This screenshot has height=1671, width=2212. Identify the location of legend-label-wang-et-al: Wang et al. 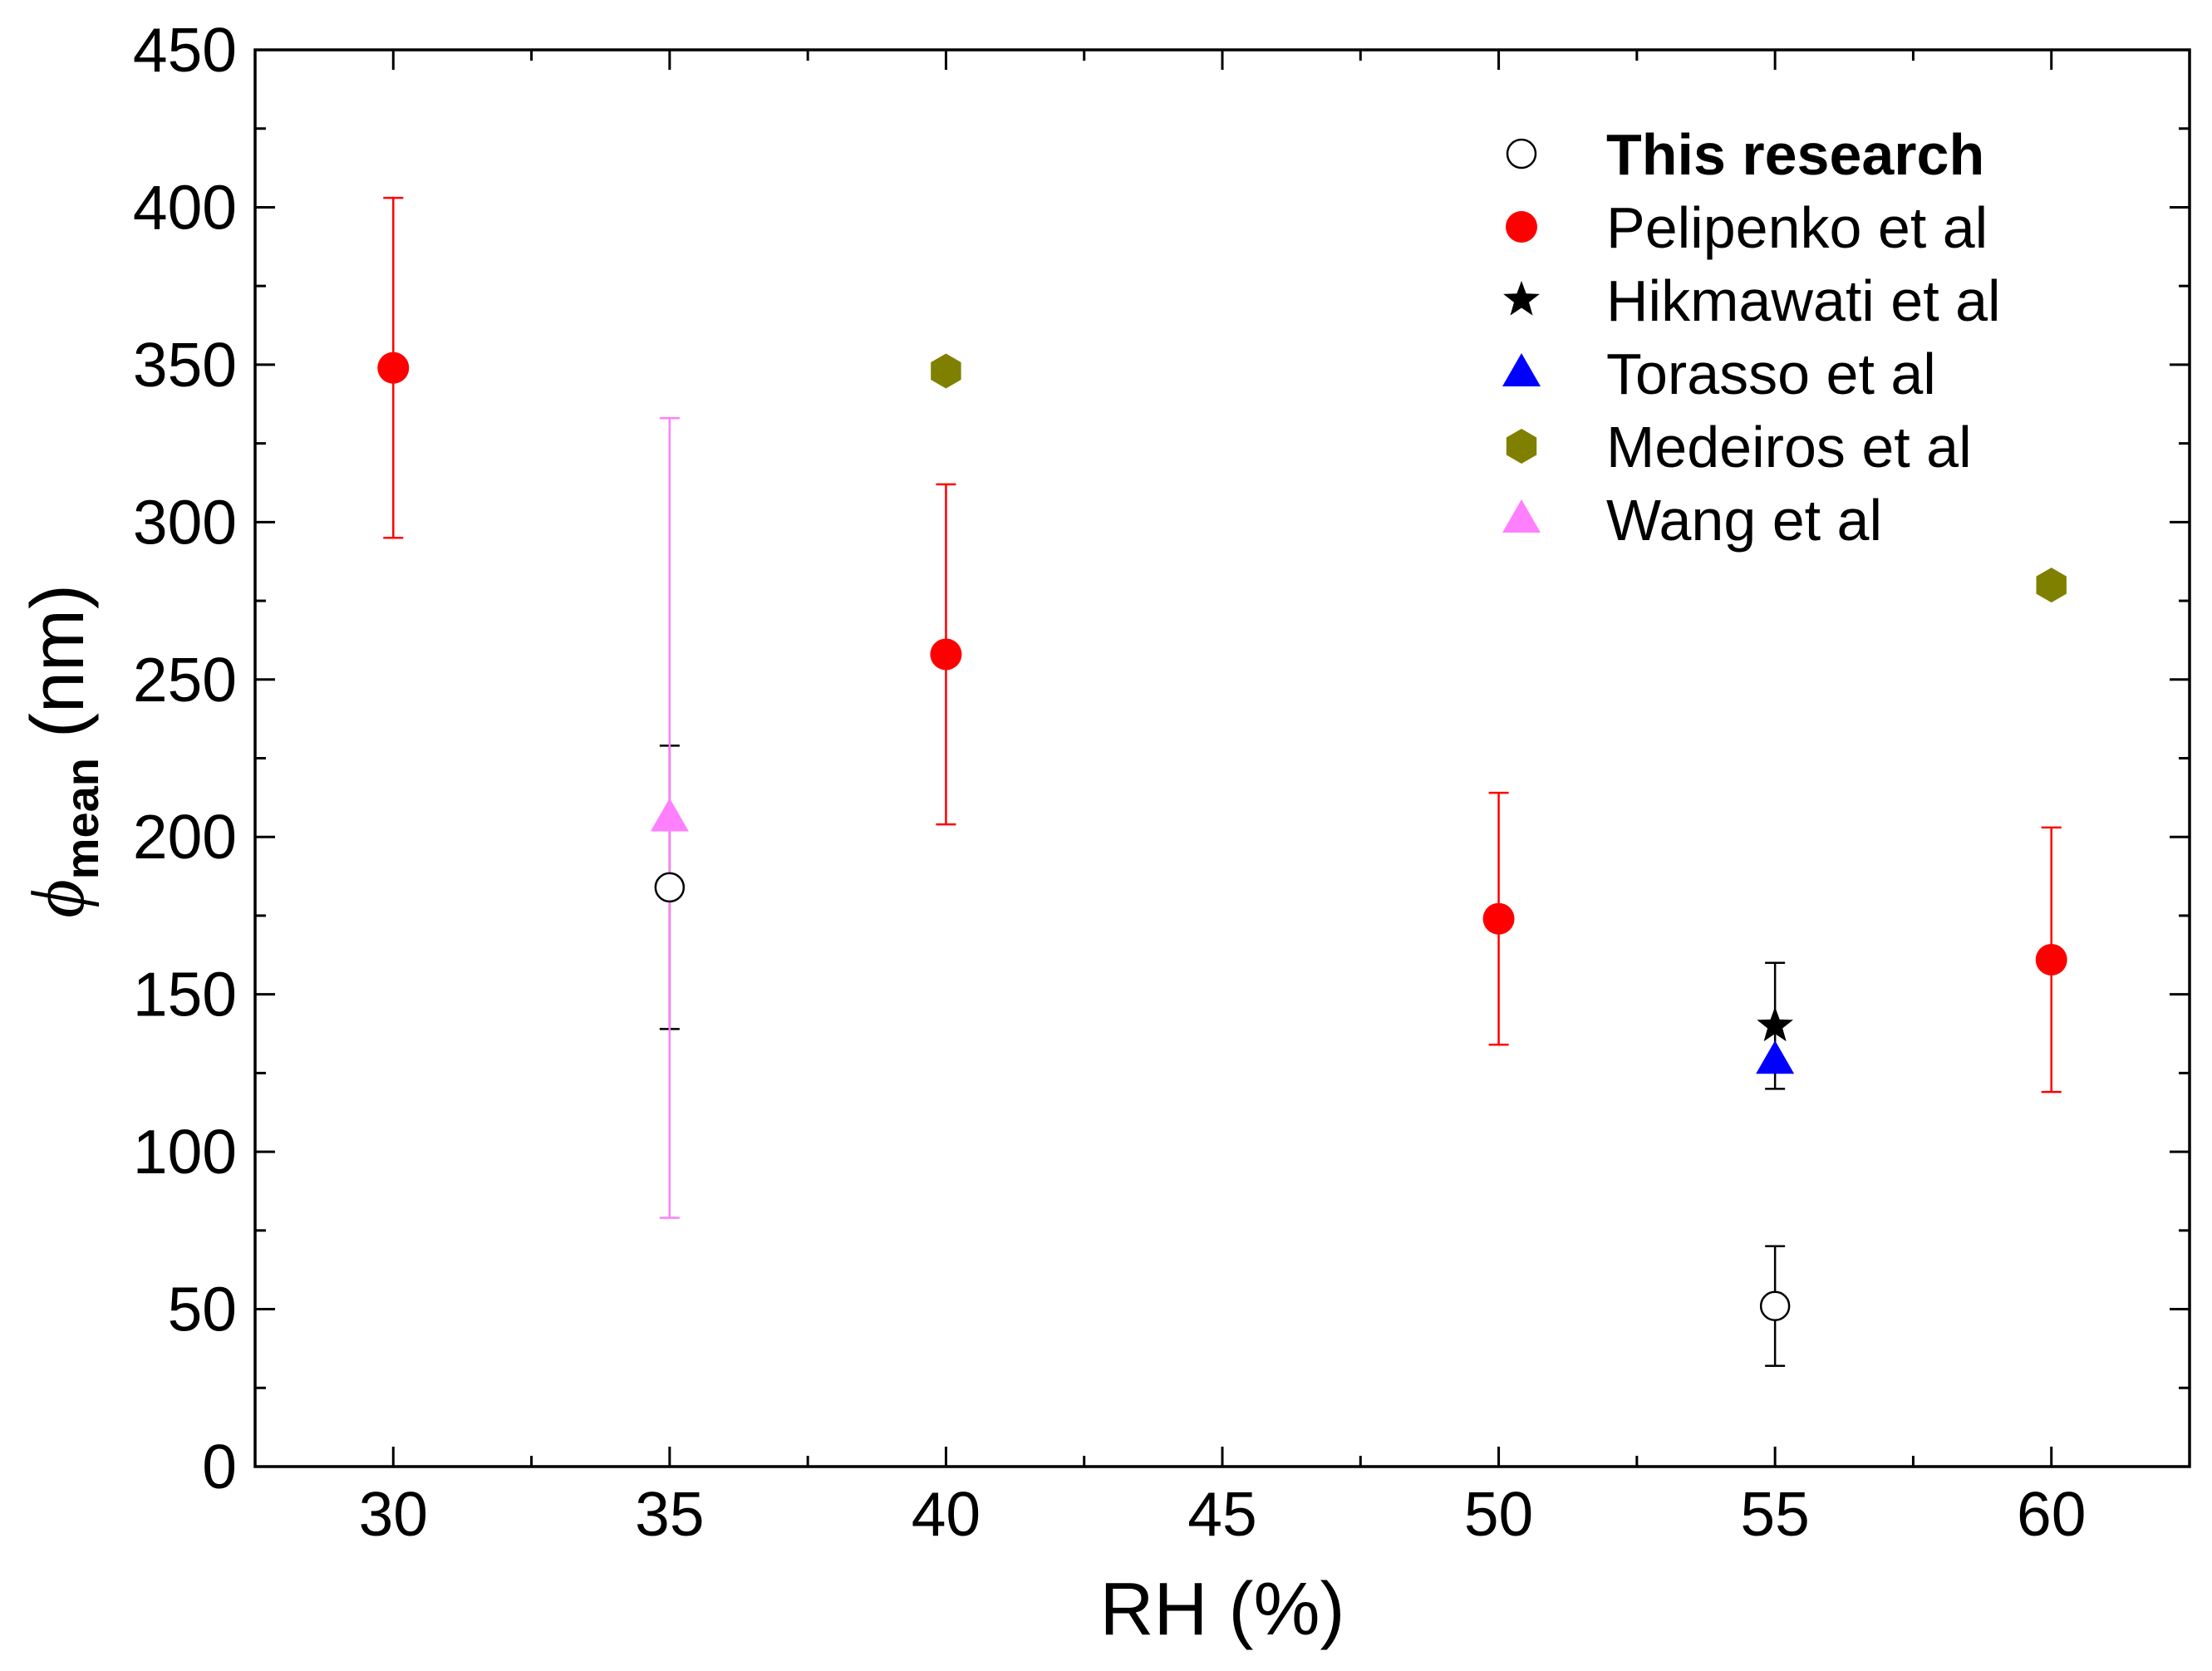
(1744, 520).